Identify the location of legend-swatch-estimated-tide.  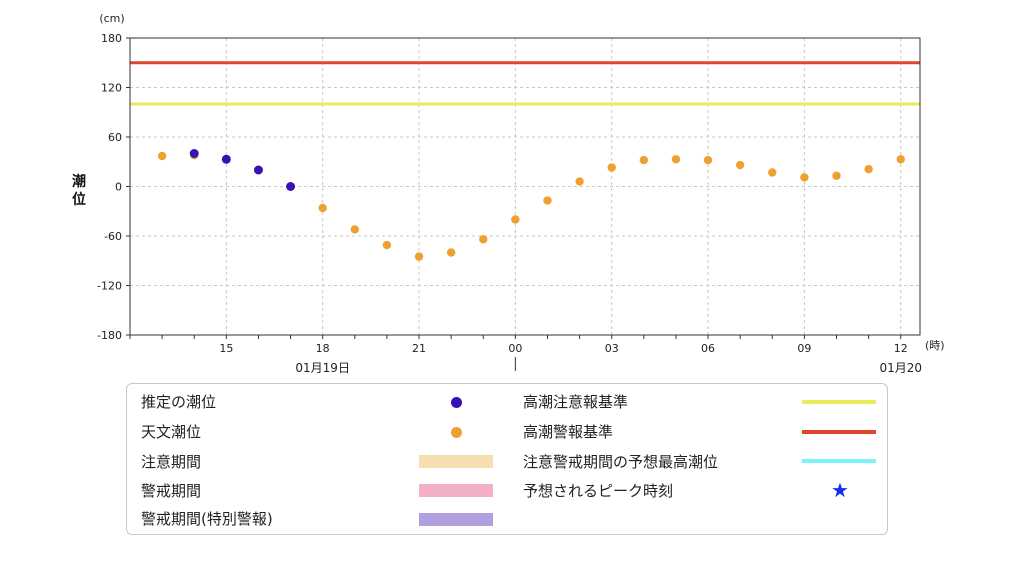
(456, 402).